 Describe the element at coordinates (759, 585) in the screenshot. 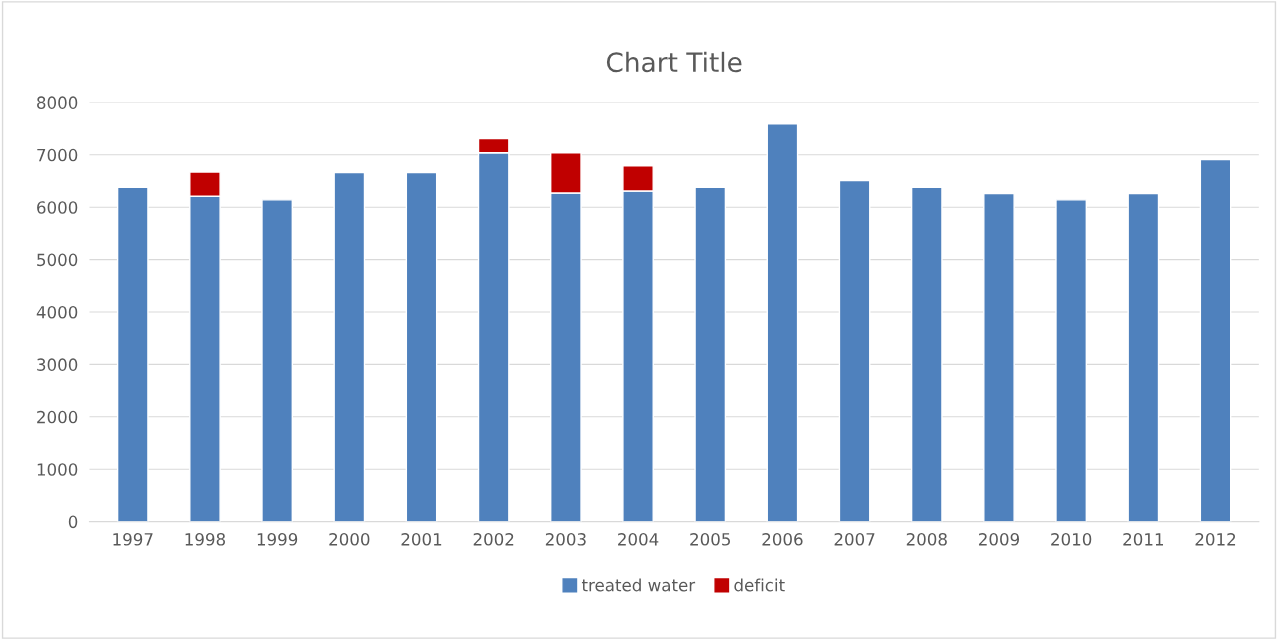

I see `legend-label: deficit` at that location.